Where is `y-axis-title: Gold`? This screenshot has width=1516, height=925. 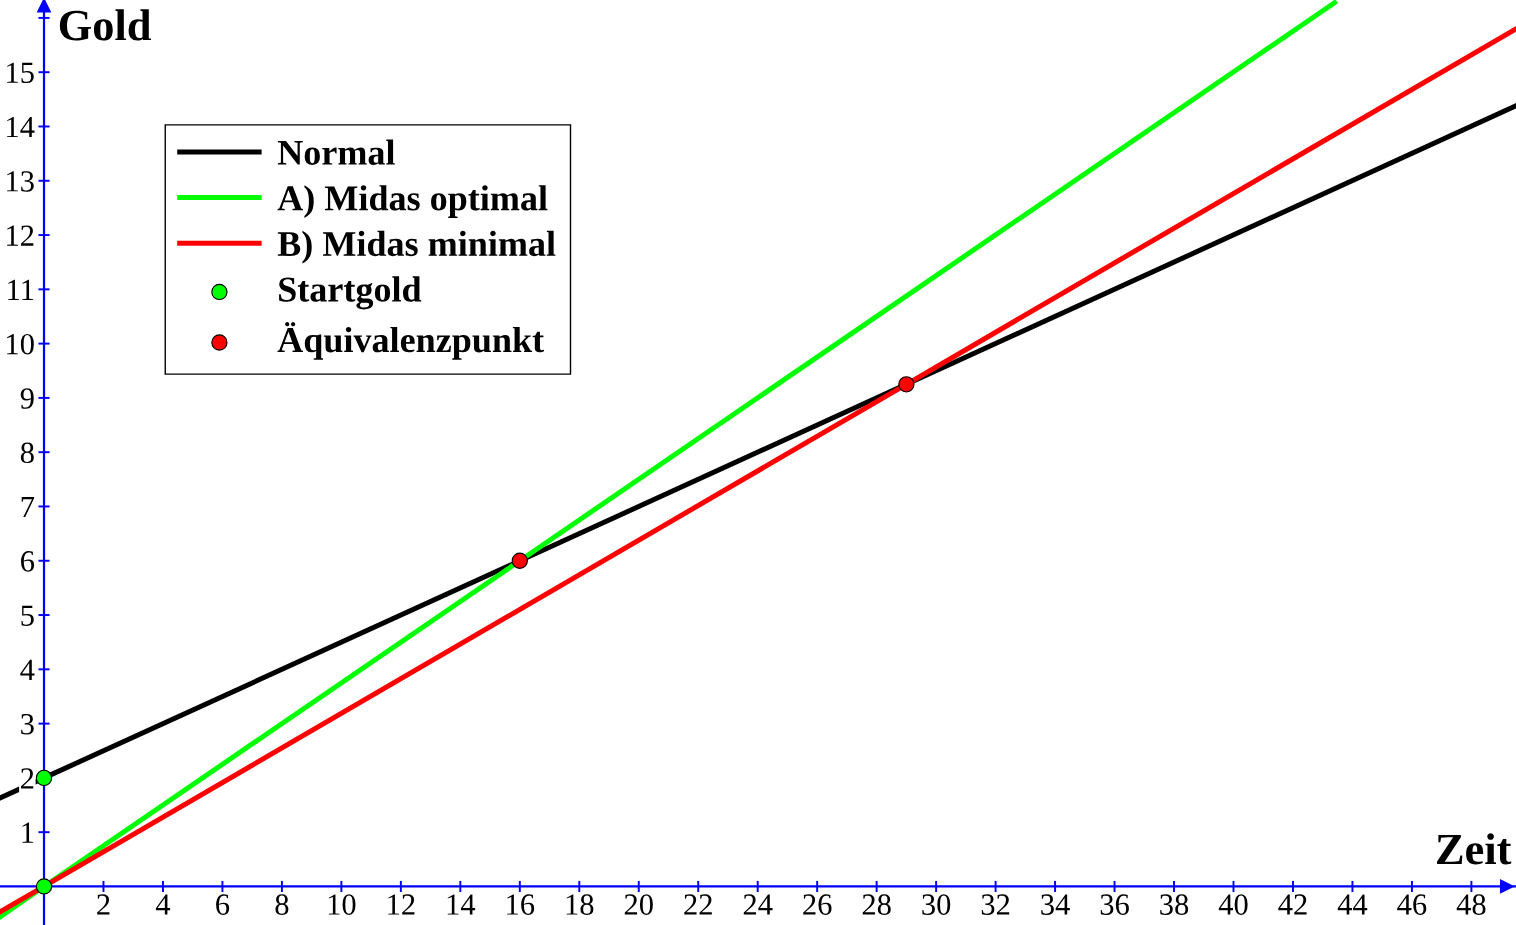
y-axis-title: Gold is located at coordinates (105, 25).